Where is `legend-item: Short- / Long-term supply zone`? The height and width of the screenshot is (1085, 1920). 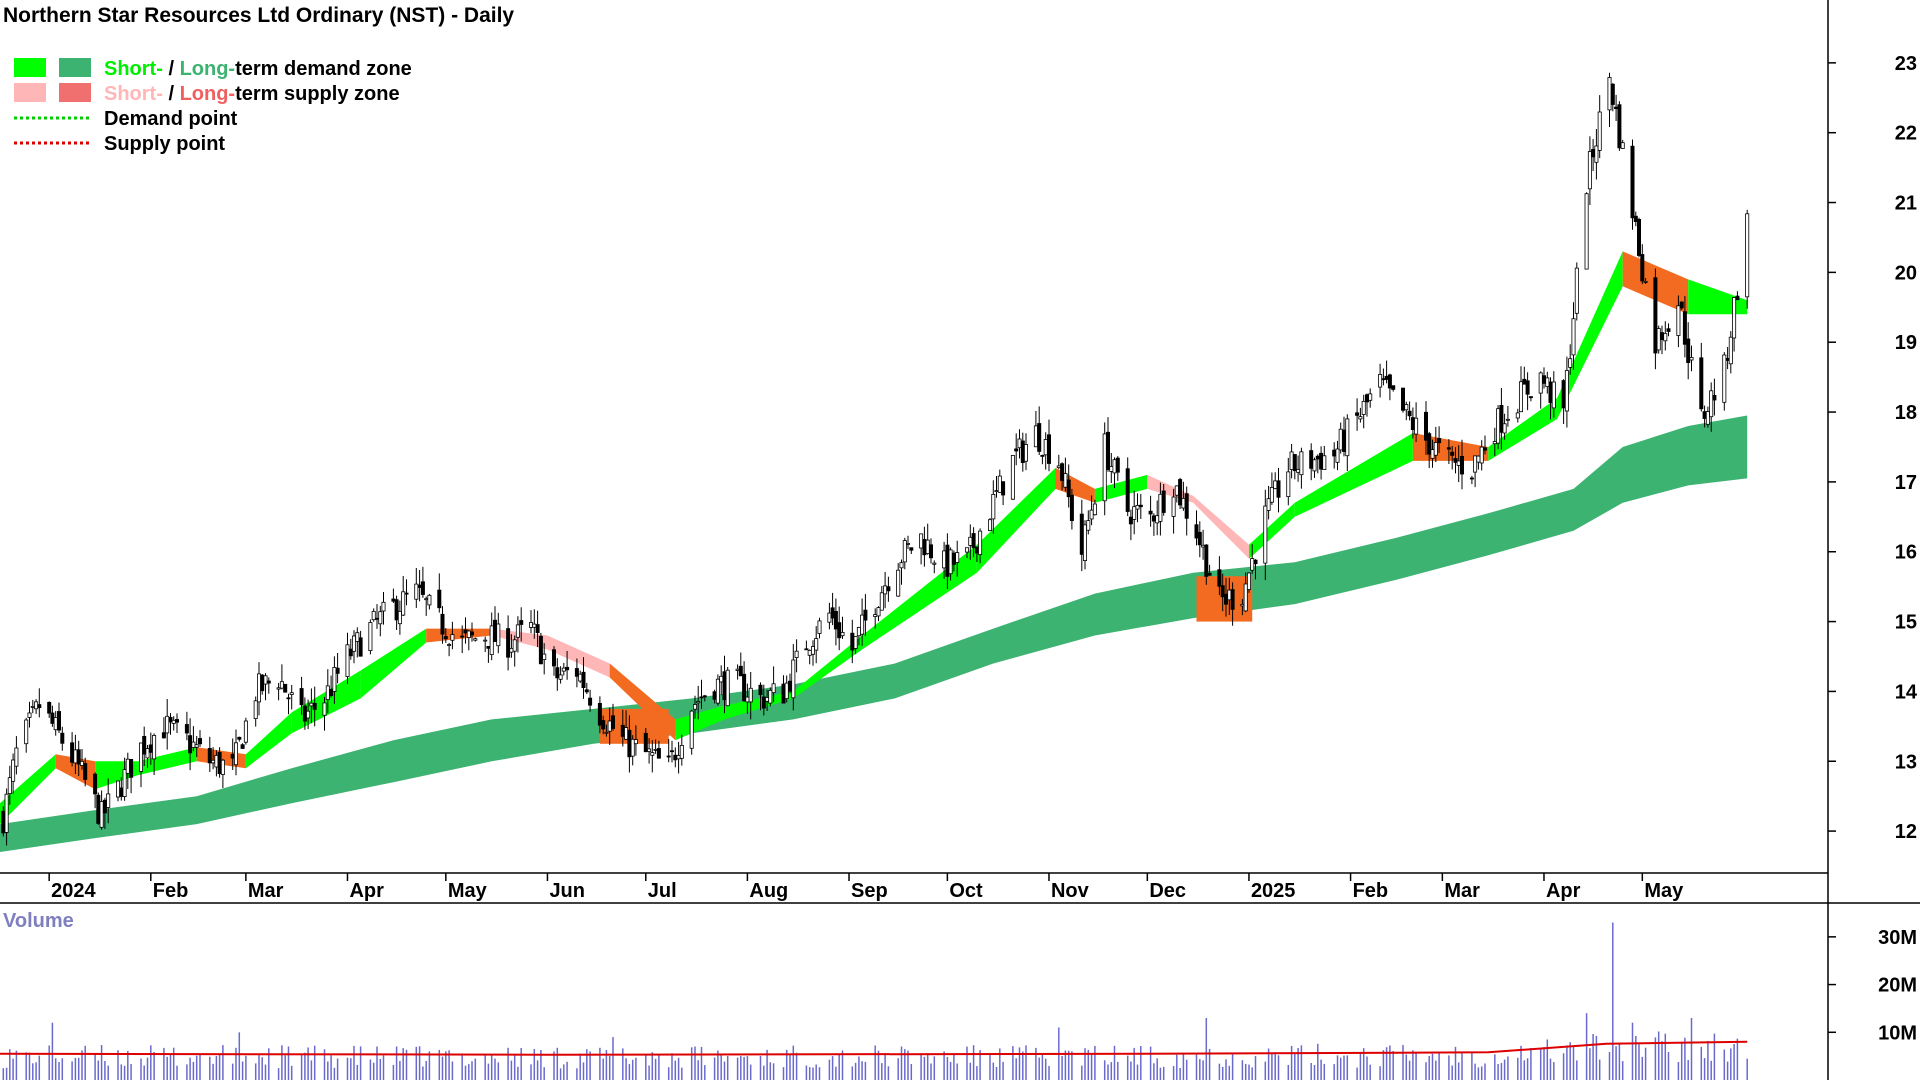 legend-item: Short- / Long-term supply zone is located at coordinates (207, 94).